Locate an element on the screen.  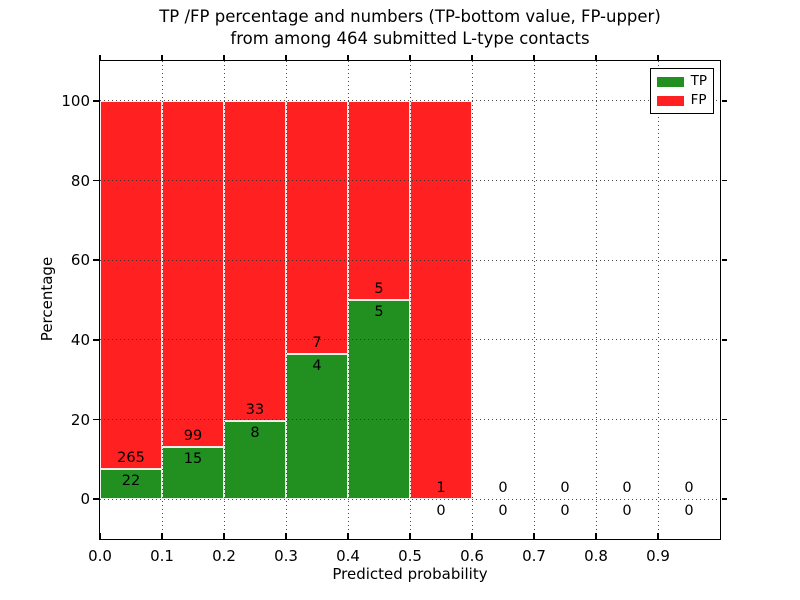
x-tick-label: 0.6 is located at coordinates (472, 556).